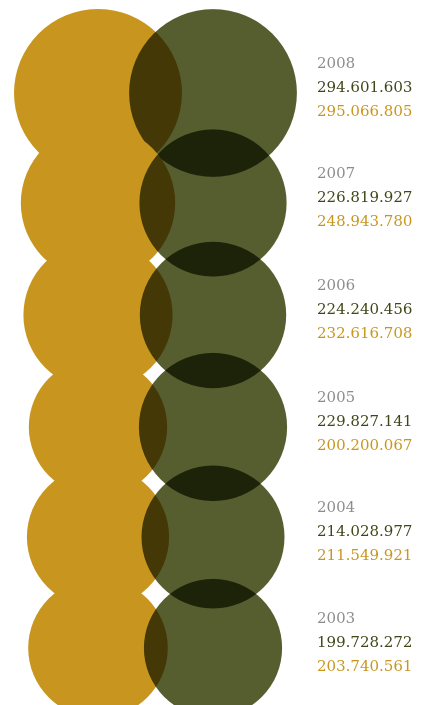 This screenshot has width=437, height=705. I want to click on year-label-2006: 2006, so click(336, 285).